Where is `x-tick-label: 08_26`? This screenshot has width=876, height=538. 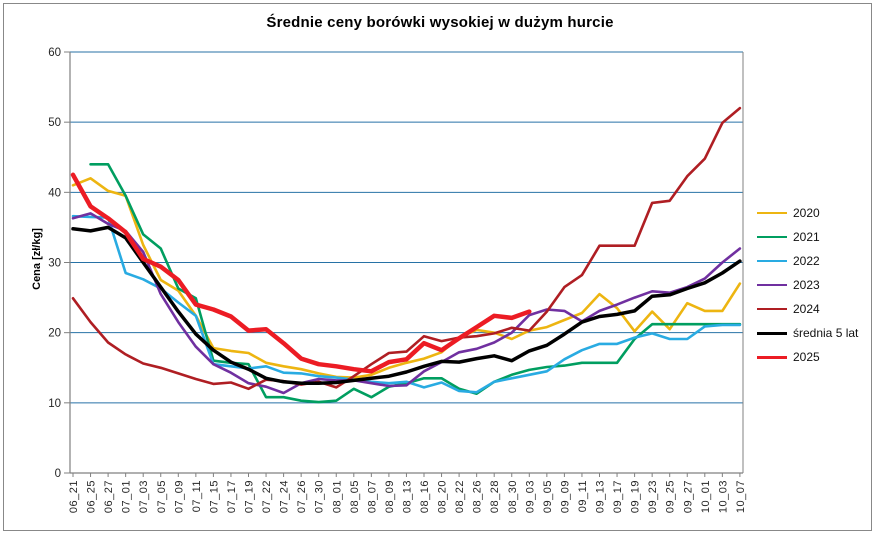 x-tick-label: 08_26 is located at coordinates (478, 496).